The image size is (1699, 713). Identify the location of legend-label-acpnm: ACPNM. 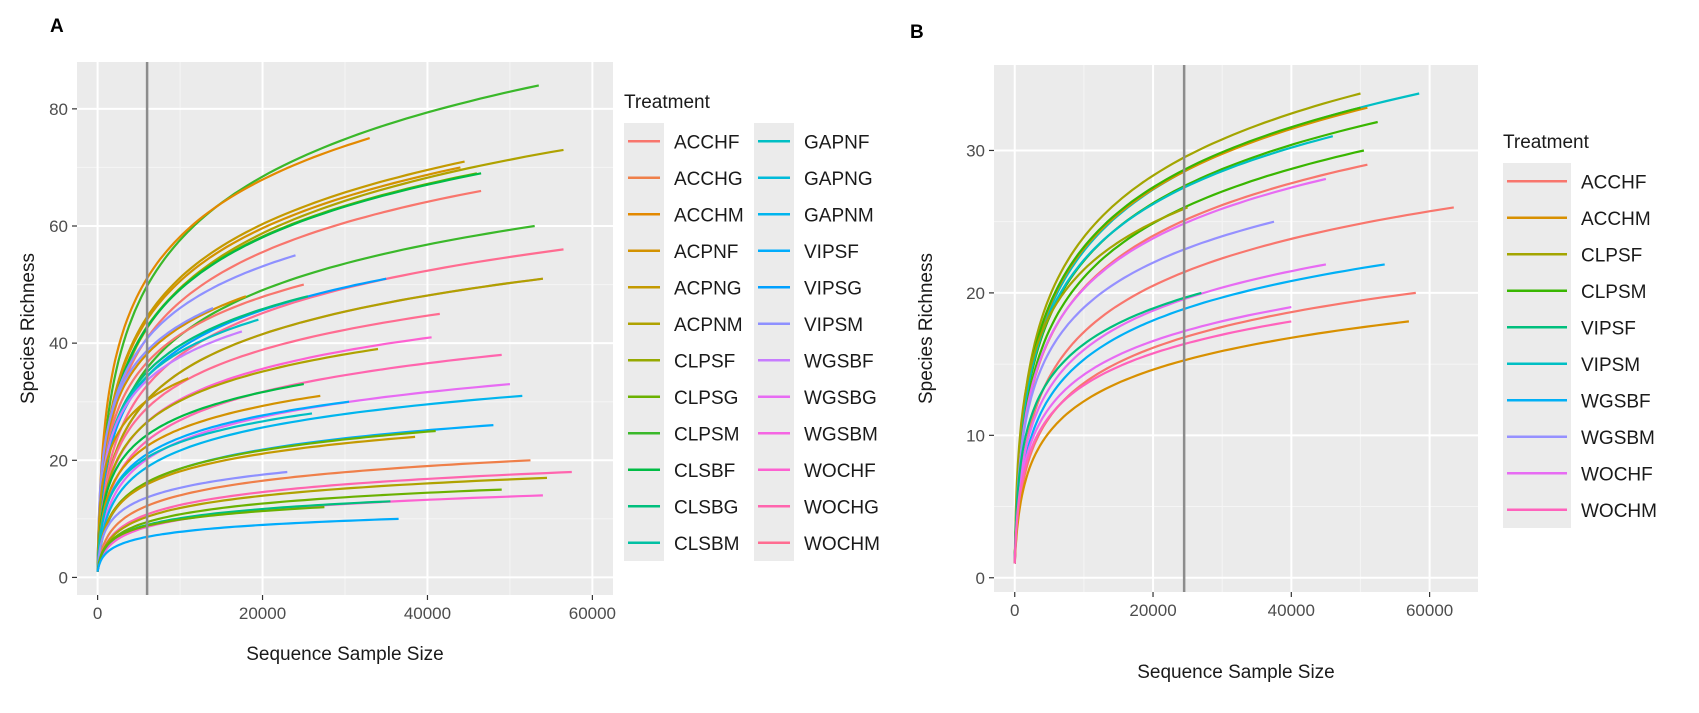
(708, 325).